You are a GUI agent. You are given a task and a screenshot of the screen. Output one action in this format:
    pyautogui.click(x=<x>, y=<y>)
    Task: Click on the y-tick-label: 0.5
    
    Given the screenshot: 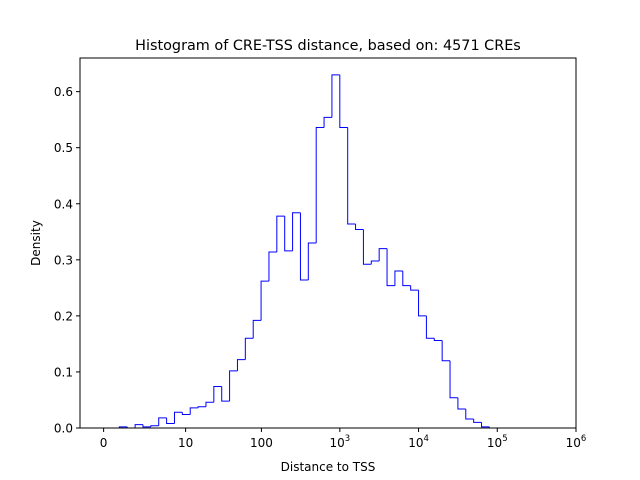 What is the action you would take?
    pyautogui.click(x=63, y=148)
    